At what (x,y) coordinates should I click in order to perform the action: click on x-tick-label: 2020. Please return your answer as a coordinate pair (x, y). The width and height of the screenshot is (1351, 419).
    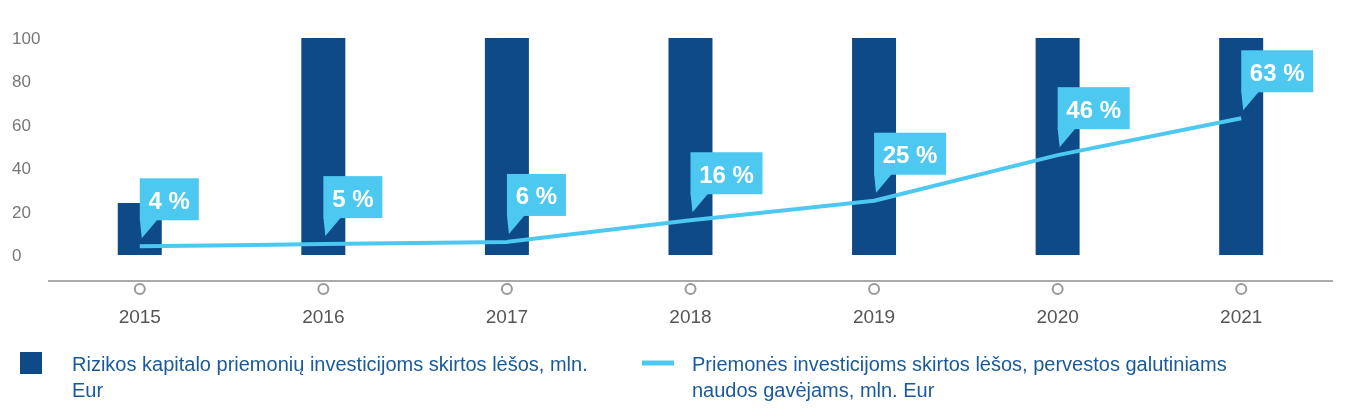
    Looking at the image, I should click on (1057, 316).